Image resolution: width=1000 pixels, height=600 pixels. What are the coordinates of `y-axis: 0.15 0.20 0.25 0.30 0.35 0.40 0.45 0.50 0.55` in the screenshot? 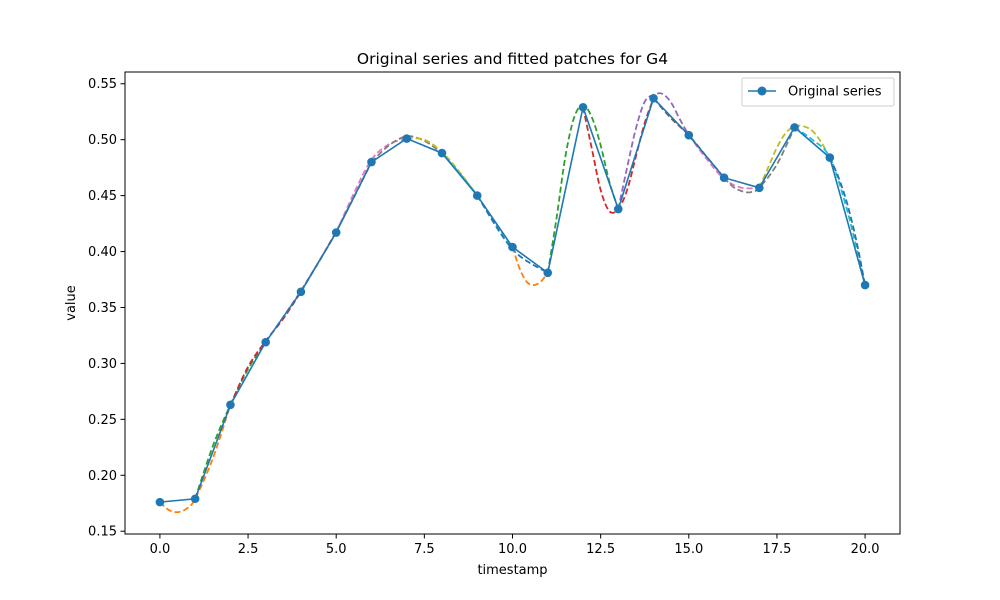 It's located at (106, 308).